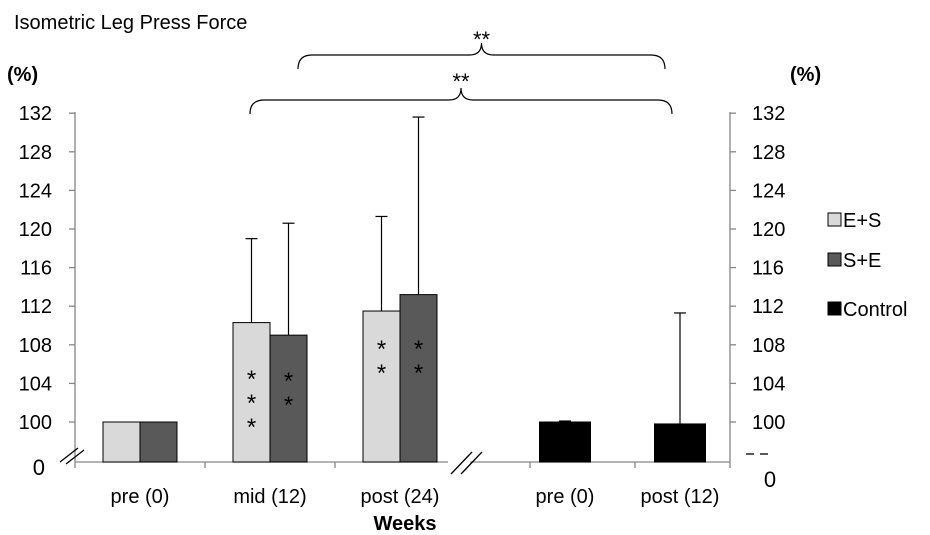 The height and width of the screenshot is (535, 930). Describe the element at coordinates (768, 230) in the screenshot. I see `y-tick-label-right: 120` at that location.